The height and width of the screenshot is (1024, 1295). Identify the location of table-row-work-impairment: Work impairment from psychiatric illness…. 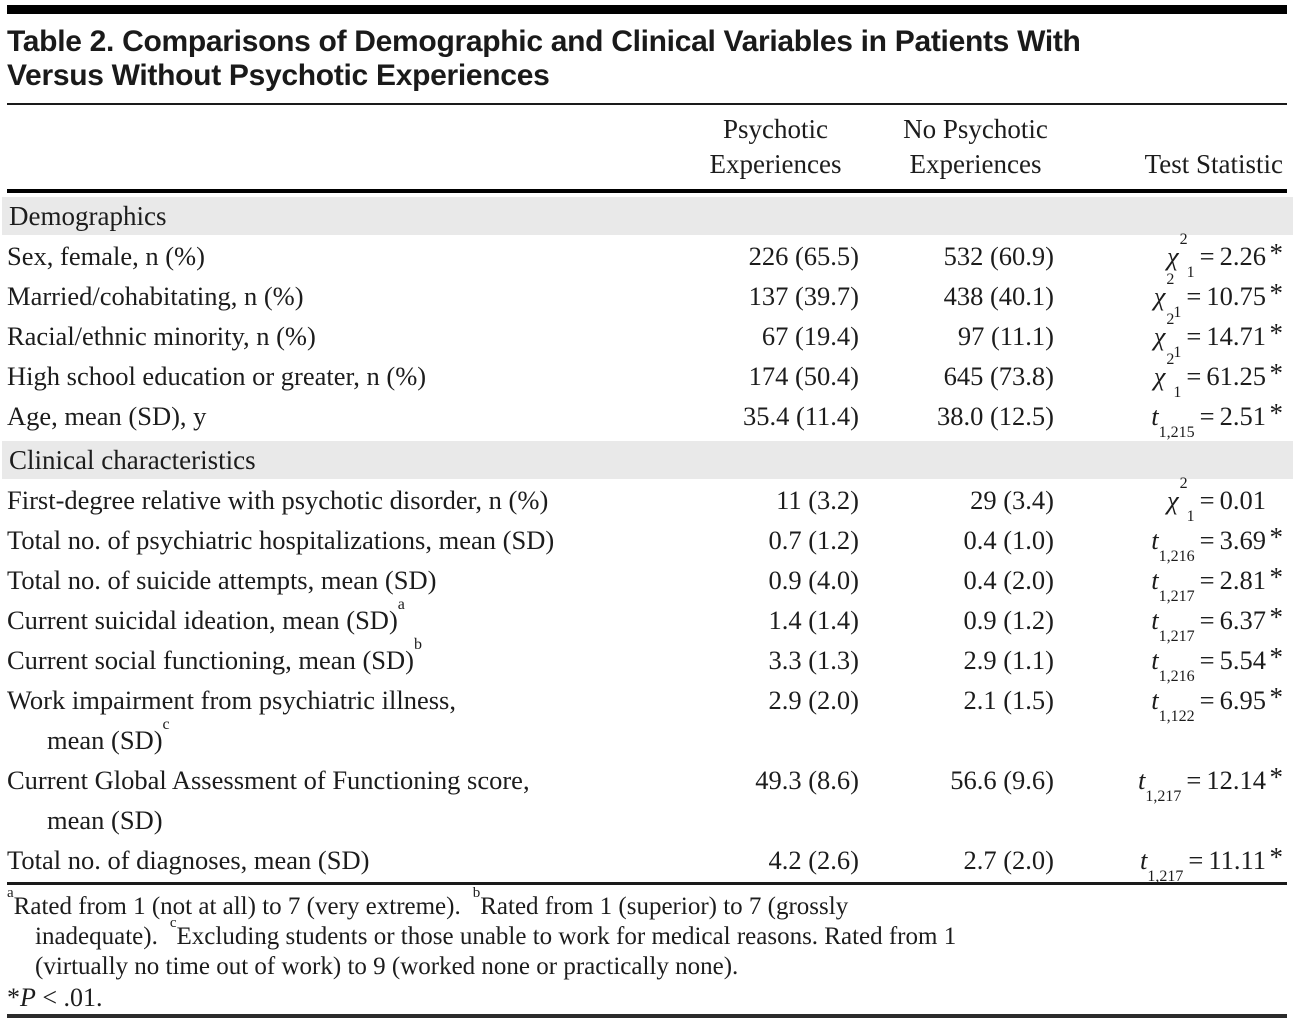
(647, 720).